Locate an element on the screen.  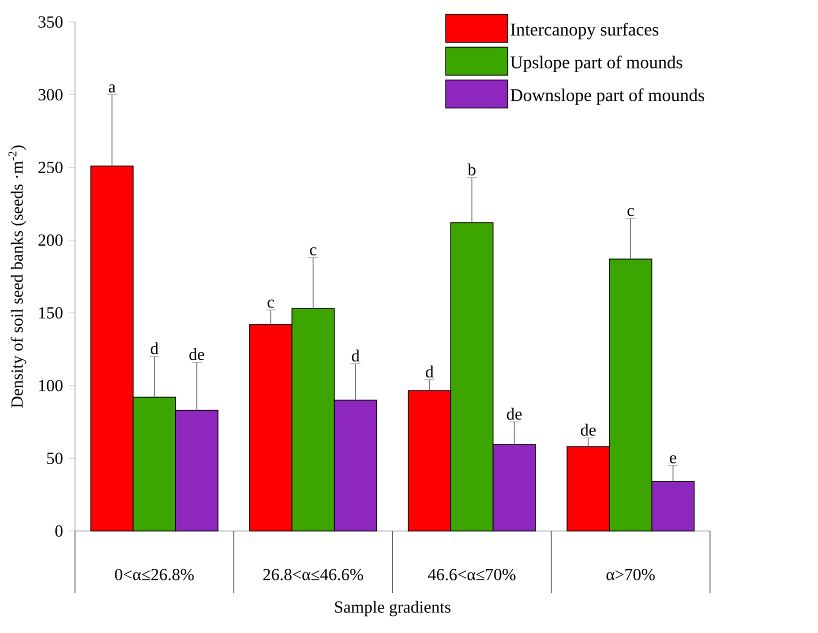
x-axis-title: Sample gradients is located at coordinates (392, 608).